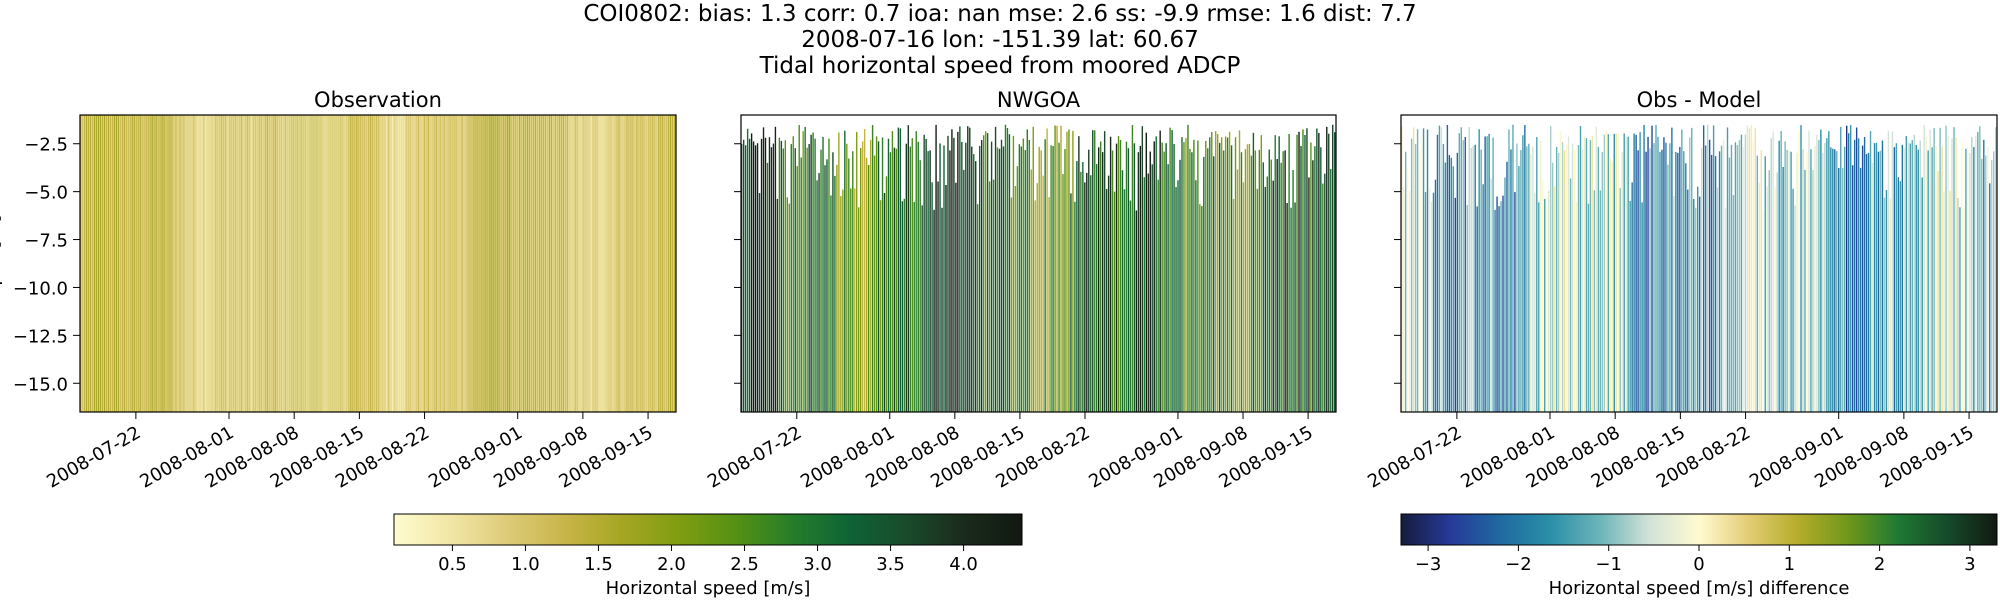 Image resolution: width=2000 pixels, height=600 pixels. Describe the element at coordinates (671, 564) in the screenshot. I see `colorbar-tick-label: 2.0` at that location.